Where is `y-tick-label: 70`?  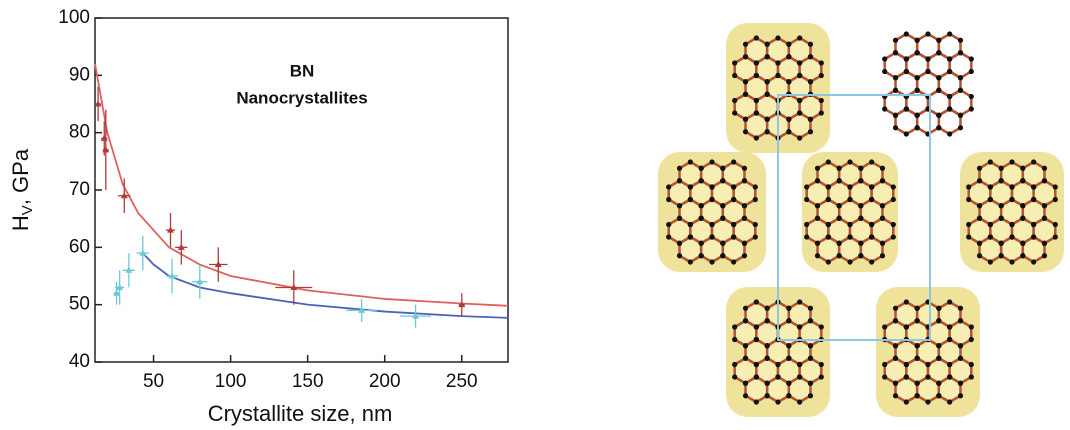
y-tick-label: 70 is located at coordinates (79, 189).